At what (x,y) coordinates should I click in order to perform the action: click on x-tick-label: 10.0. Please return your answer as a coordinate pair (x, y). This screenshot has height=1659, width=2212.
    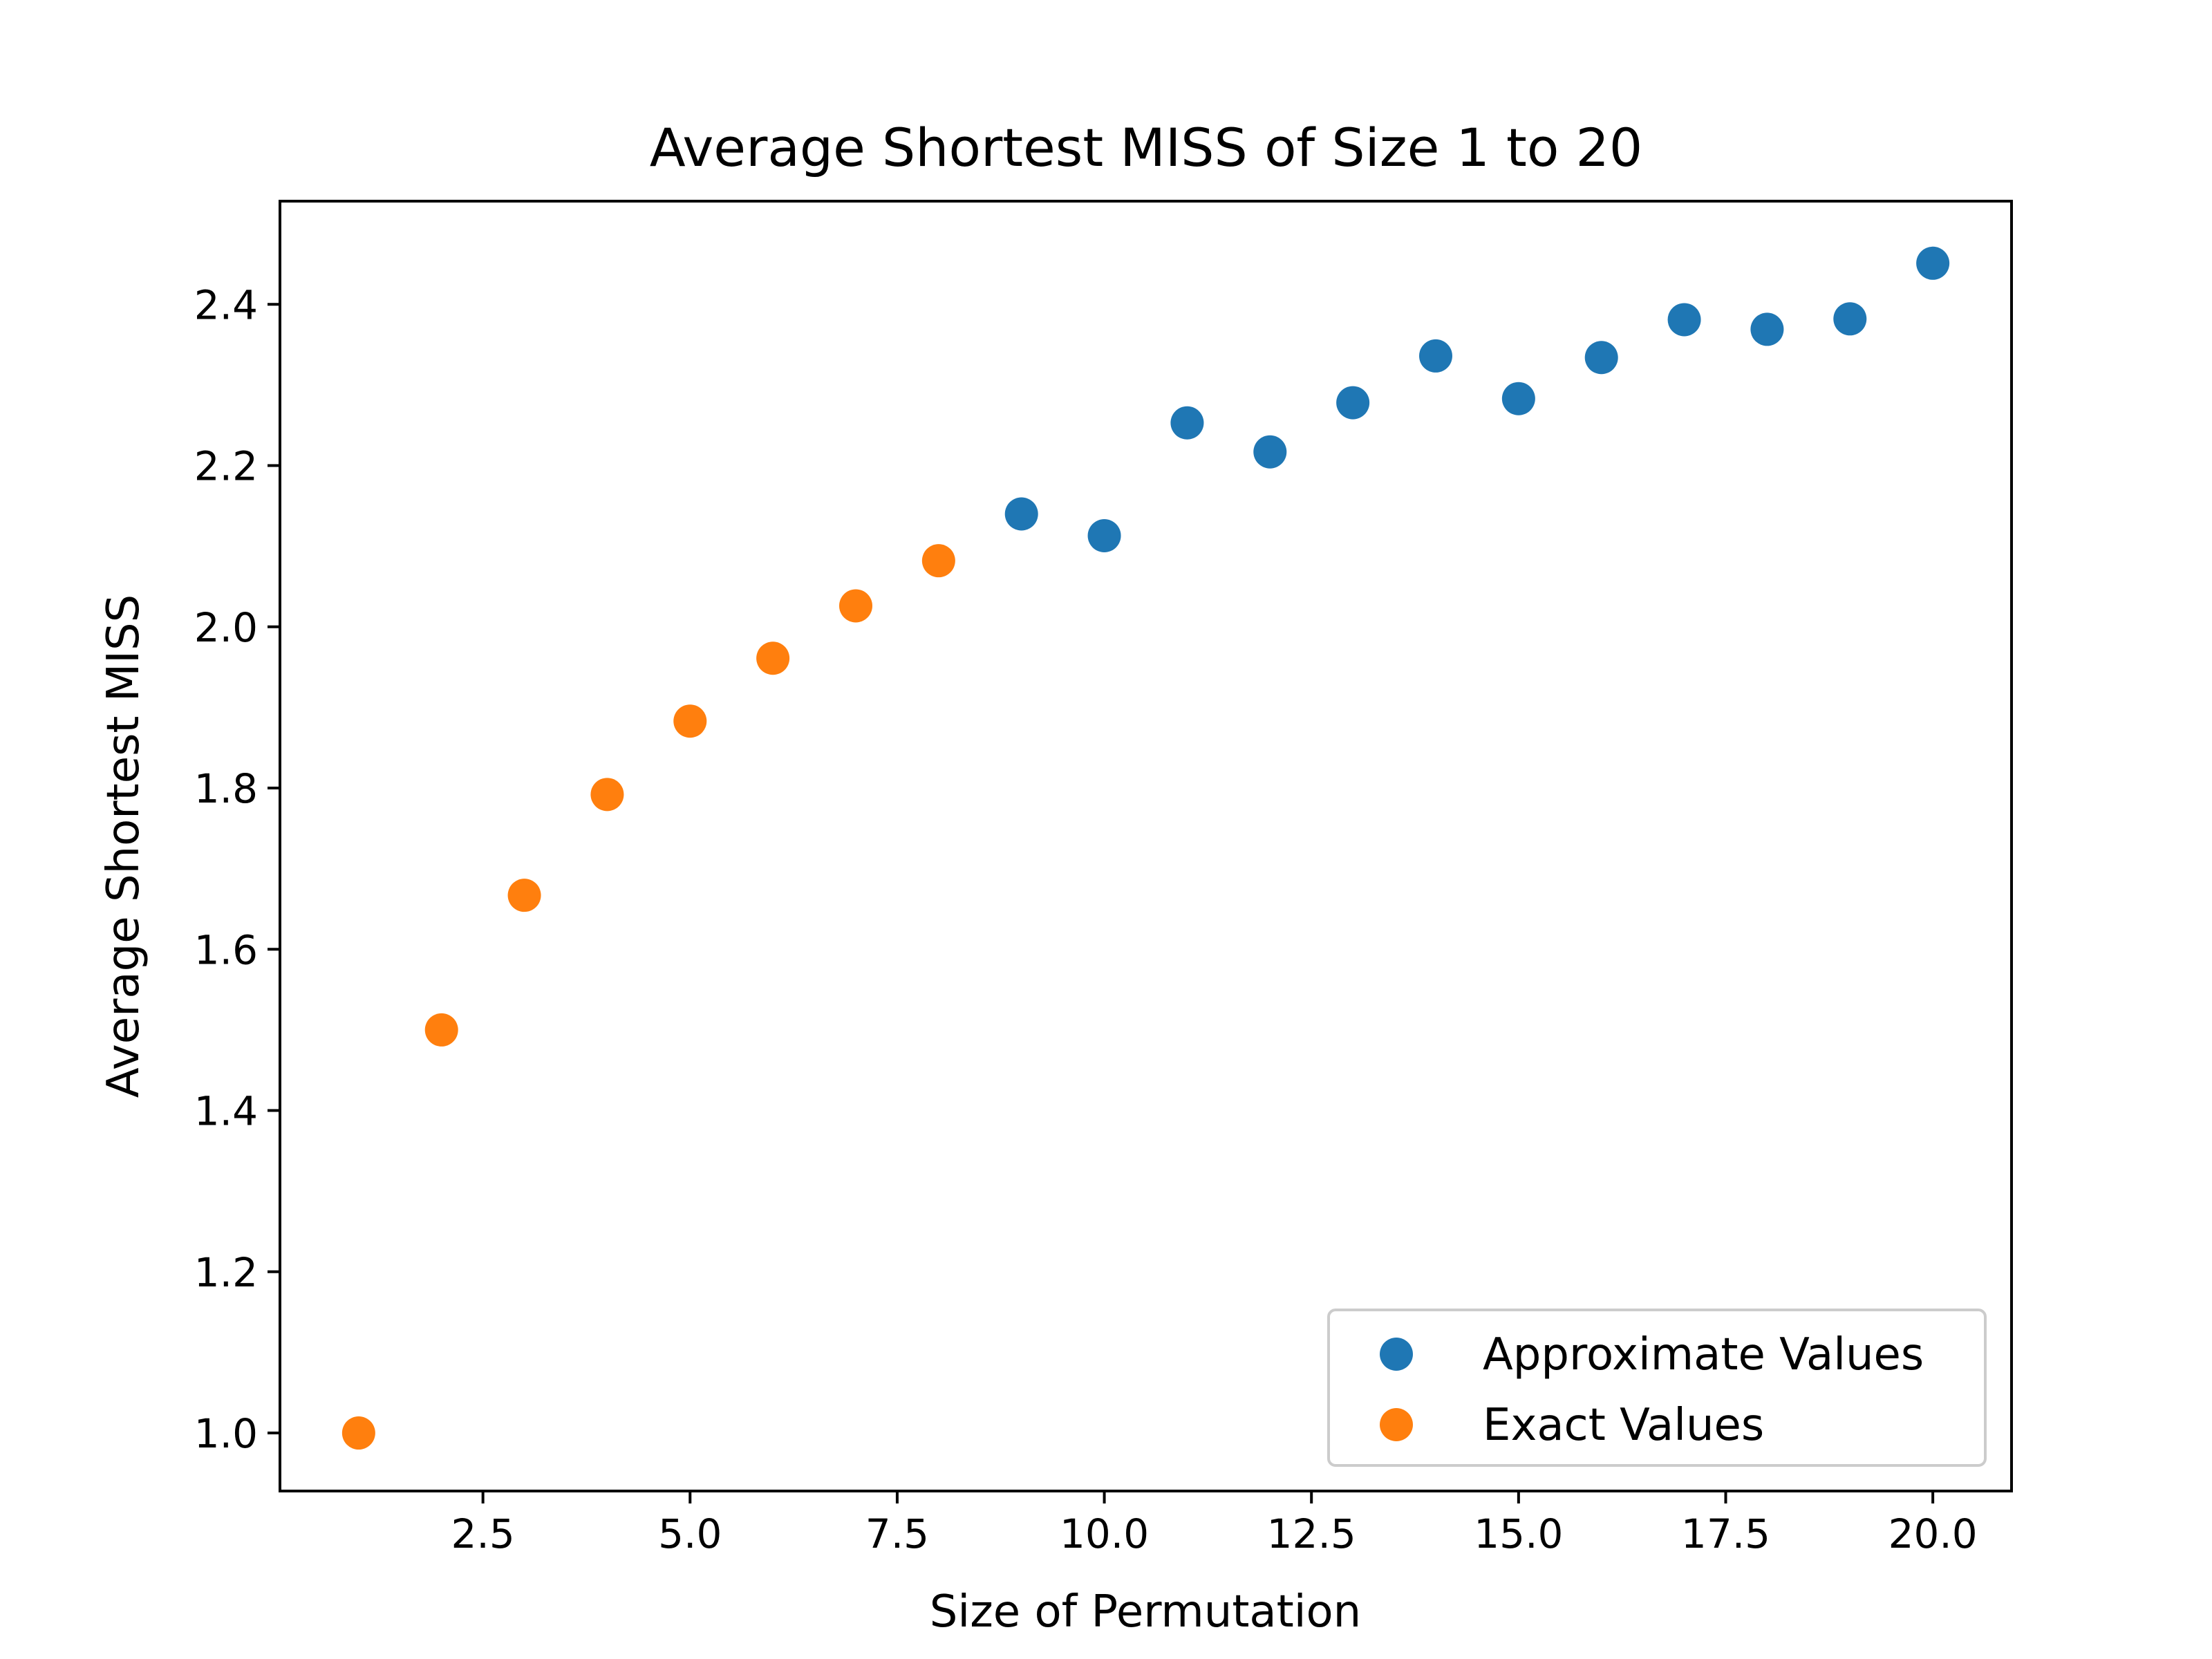
    Looking at the image, I should click on (1104, 1534).